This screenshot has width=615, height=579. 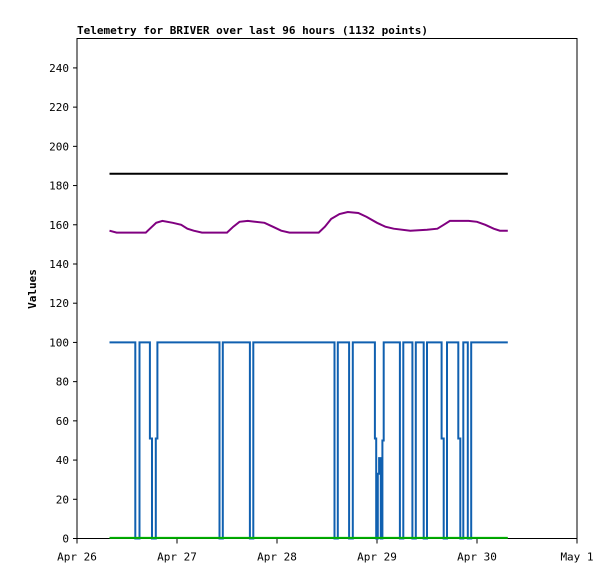 I want to click on y-tick-label: 140, so click(x=59, y=264).